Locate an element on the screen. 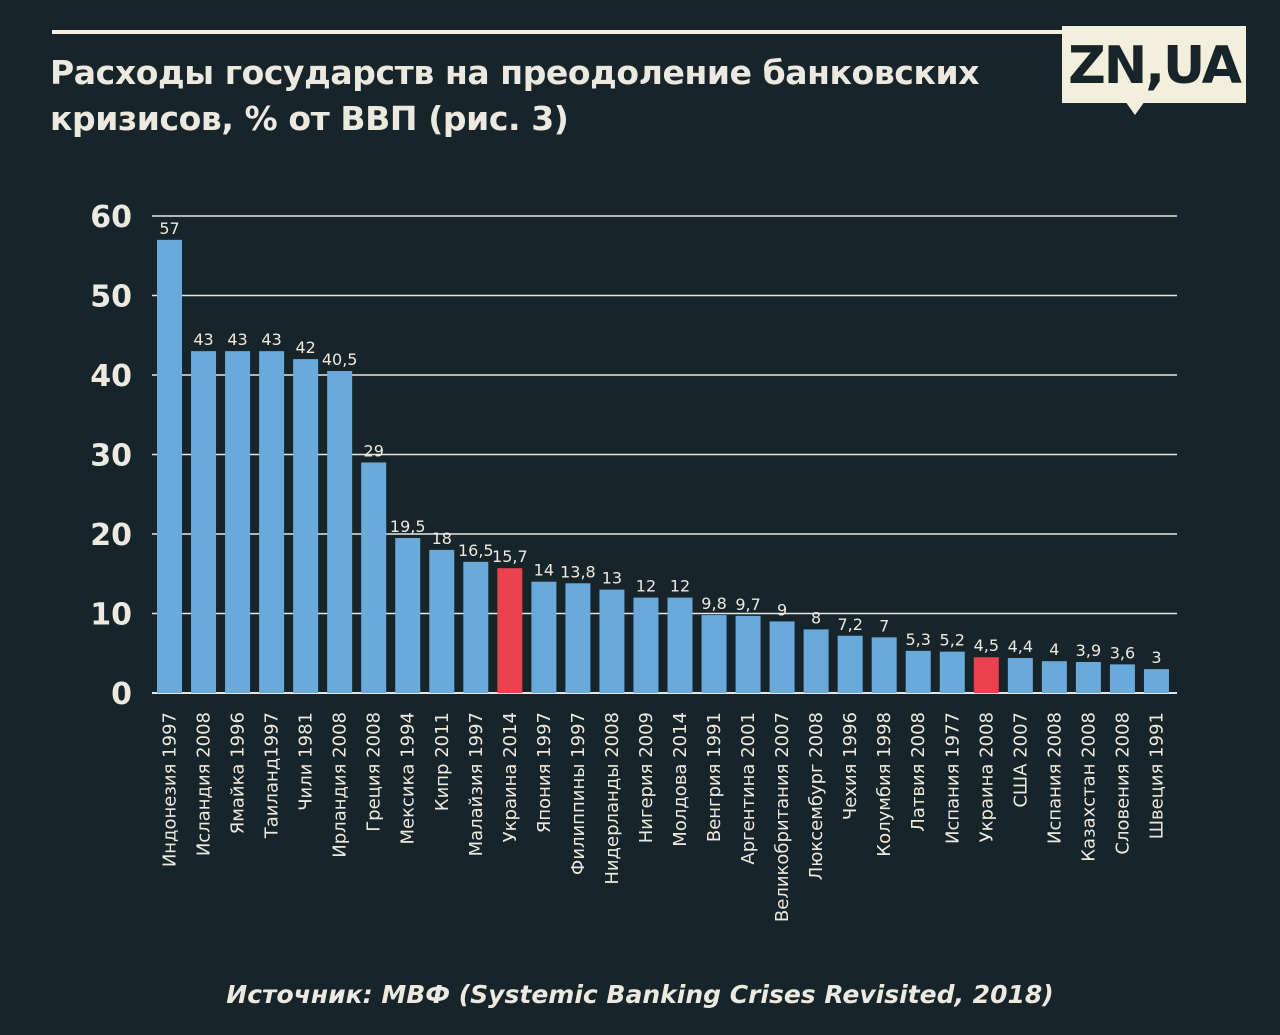  title-line-2: кризисов, % от ВВП (рис. 3) is located at coordinates (309, 118).